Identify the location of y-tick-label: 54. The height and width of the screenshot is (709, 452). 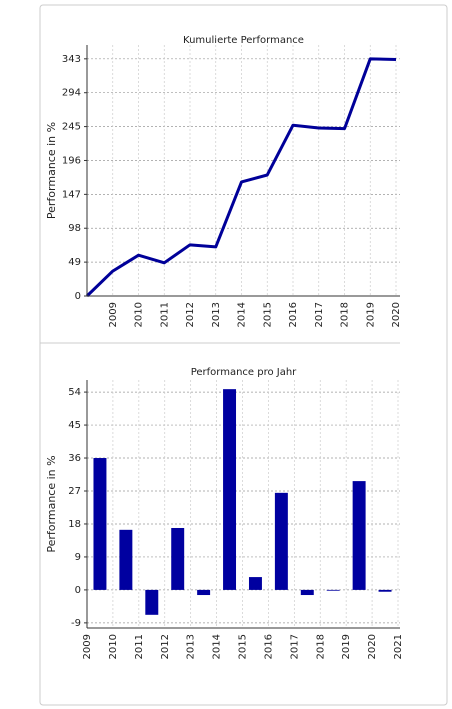
(74, 392).